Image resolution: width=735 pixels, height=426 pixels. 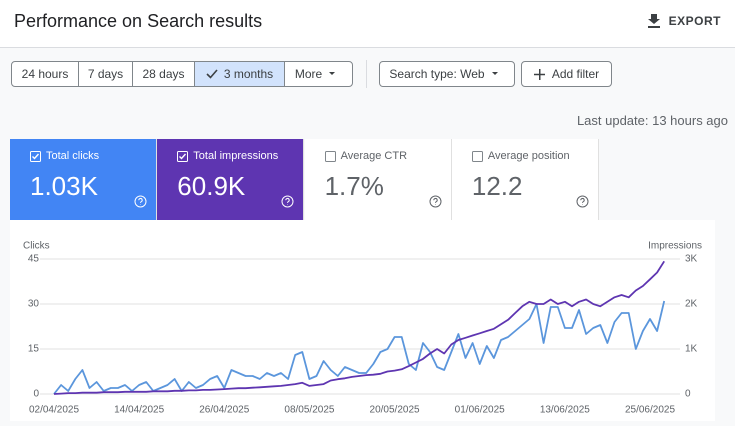 I want to click on range-chip: 7 days, so click(x=105, y=74).